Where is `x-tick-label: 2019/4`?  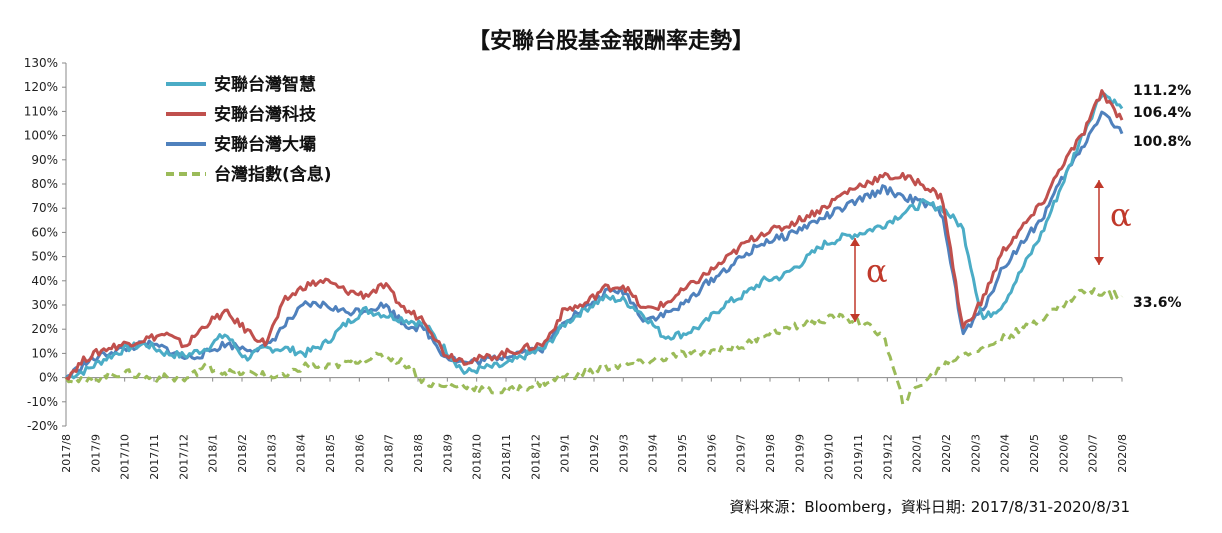
x-tick-label: 2019/4 is located at coordinates (653, 453).